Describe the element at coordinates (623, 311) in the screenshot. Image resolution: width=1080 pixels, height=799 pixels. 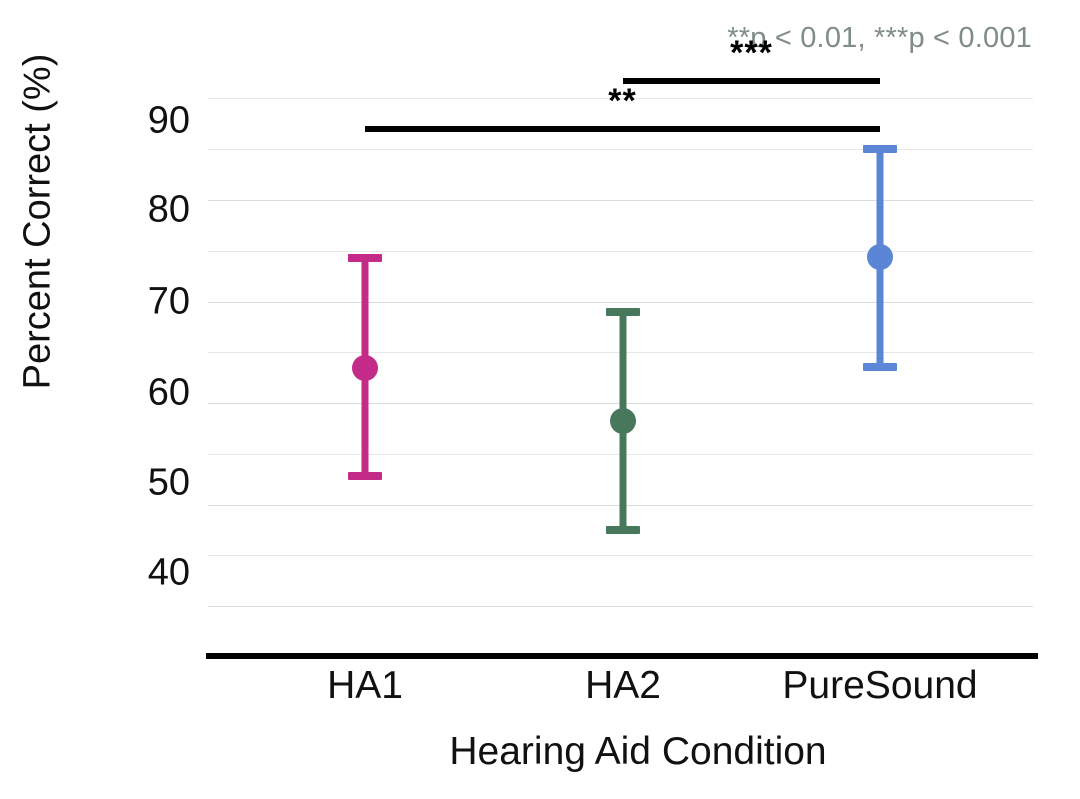
I see `error-bar-cap-upper-ha2` at that location.